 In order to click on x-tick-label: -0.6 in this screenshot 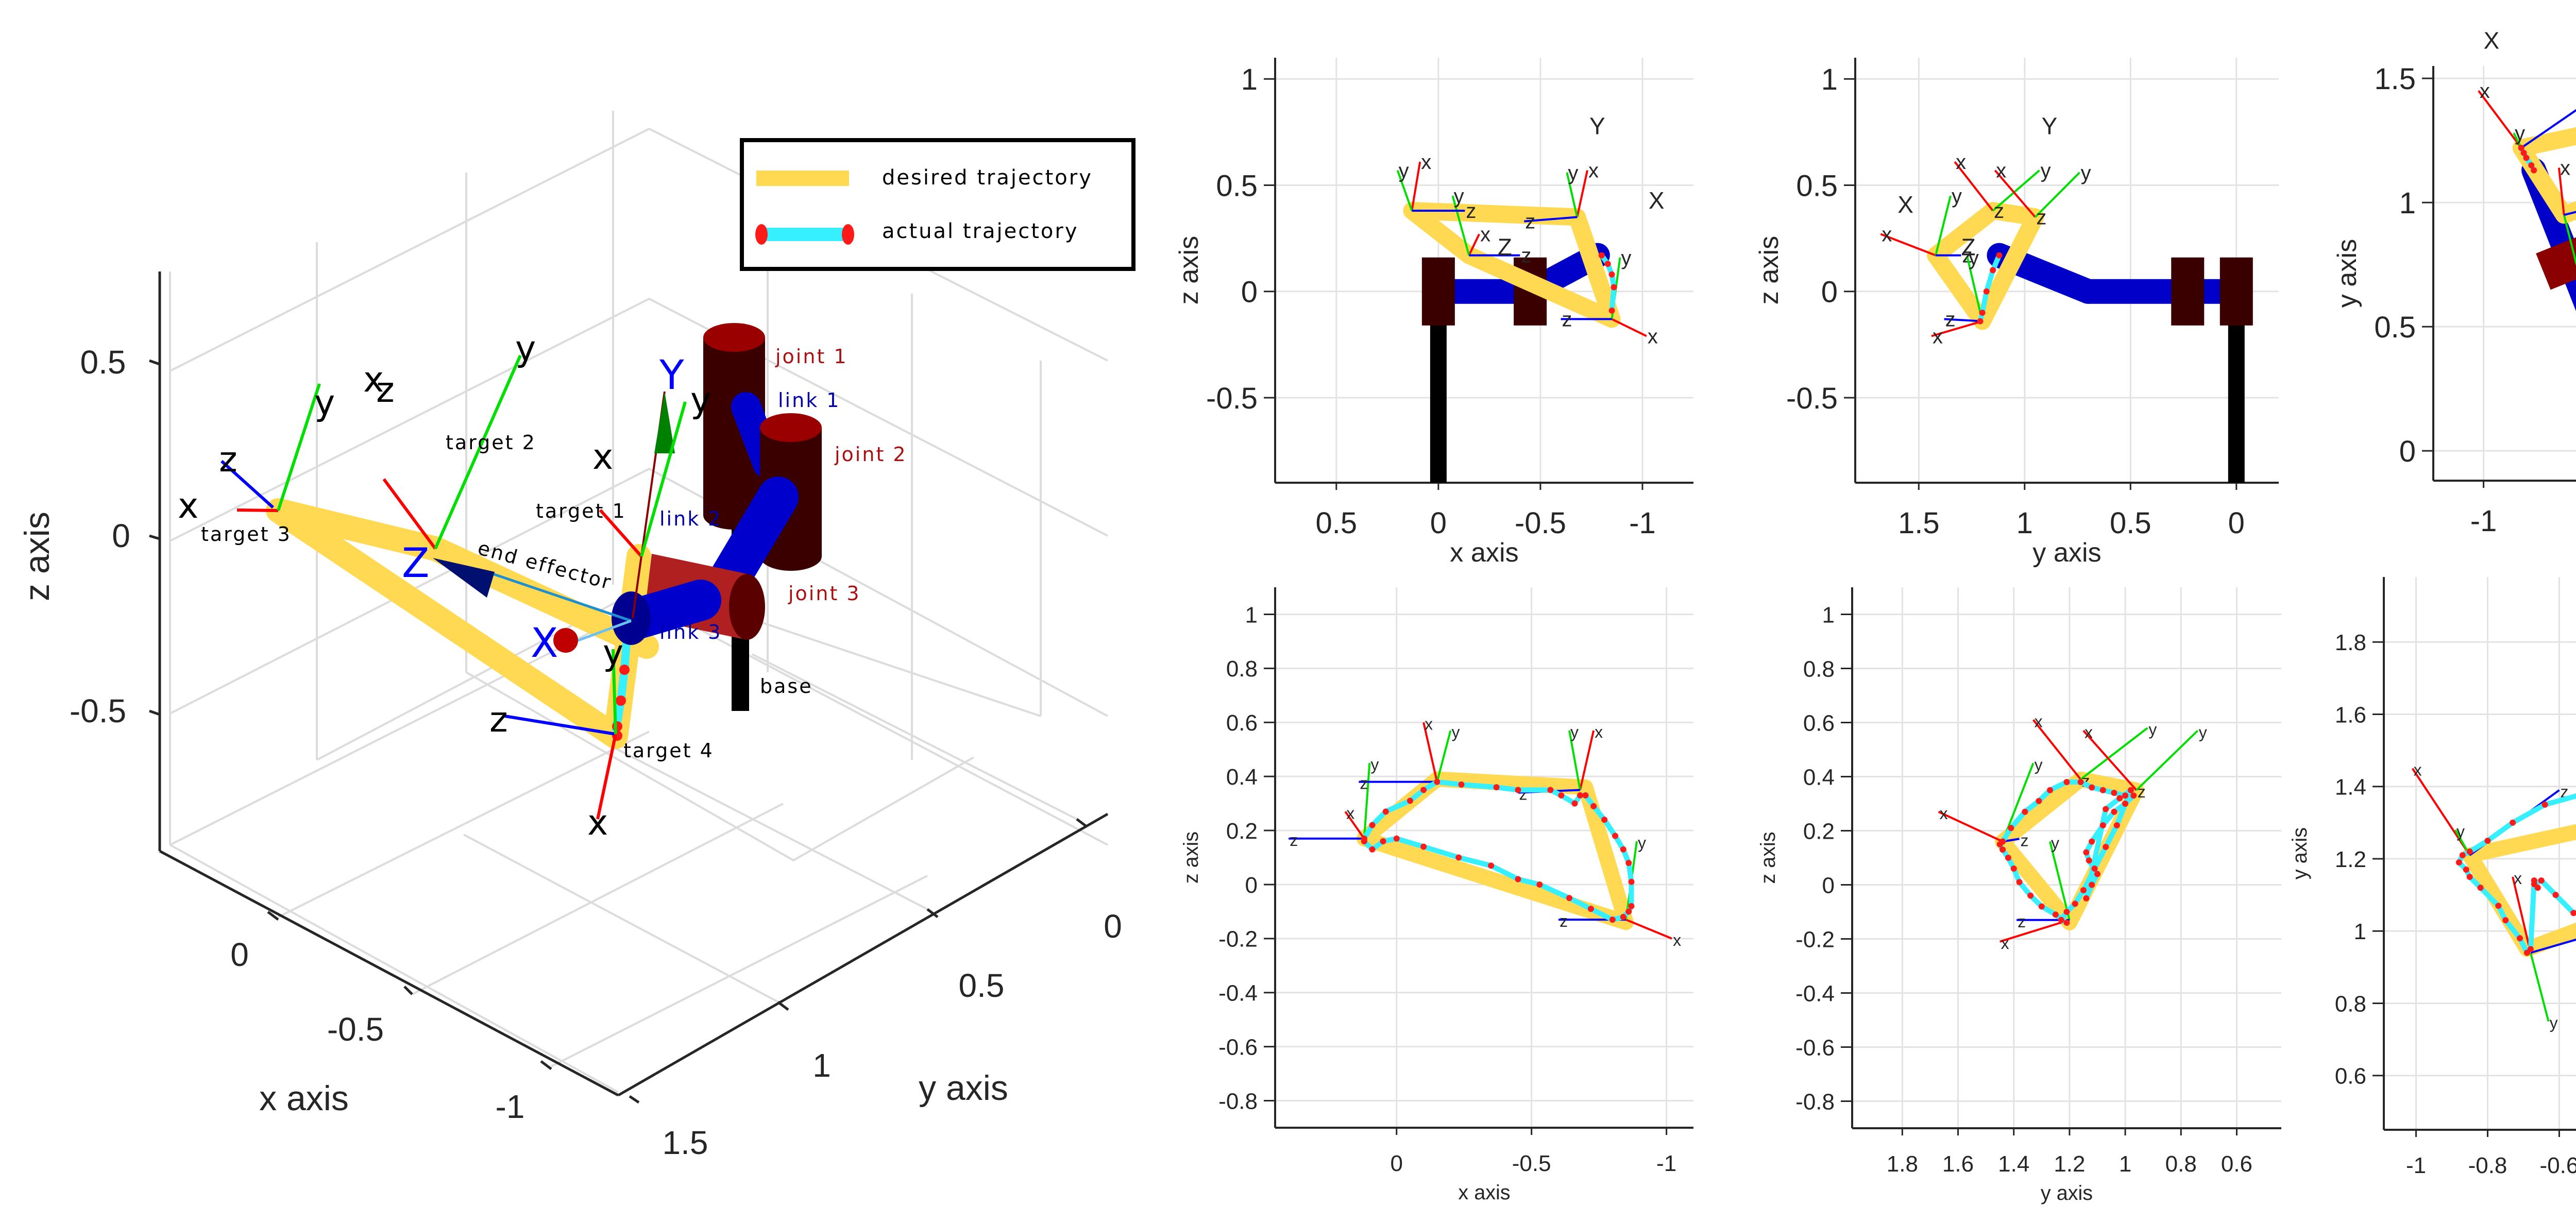, I will do `click(2558, 1165)`.